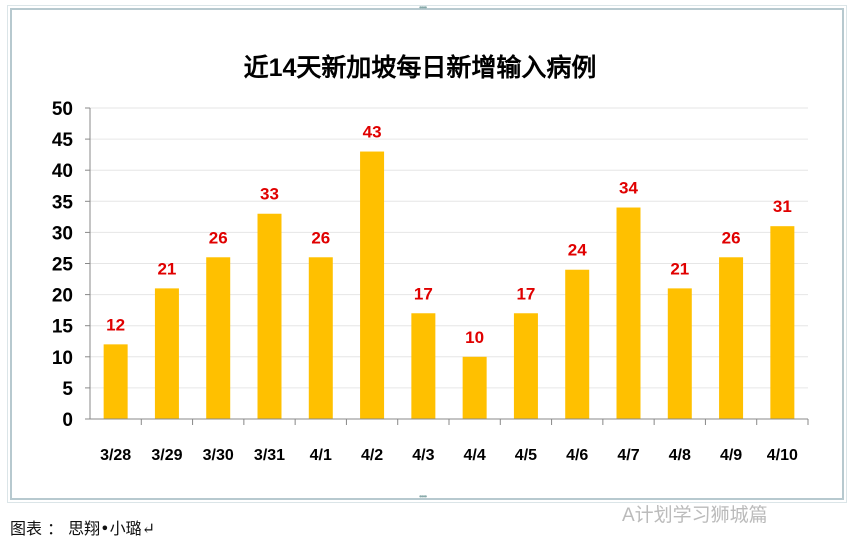 This screenshot has height=548, width=856. Describe the element at coordinates (372, 455) in the screenshot. I see `x-tick-label: 4/2` at that location.